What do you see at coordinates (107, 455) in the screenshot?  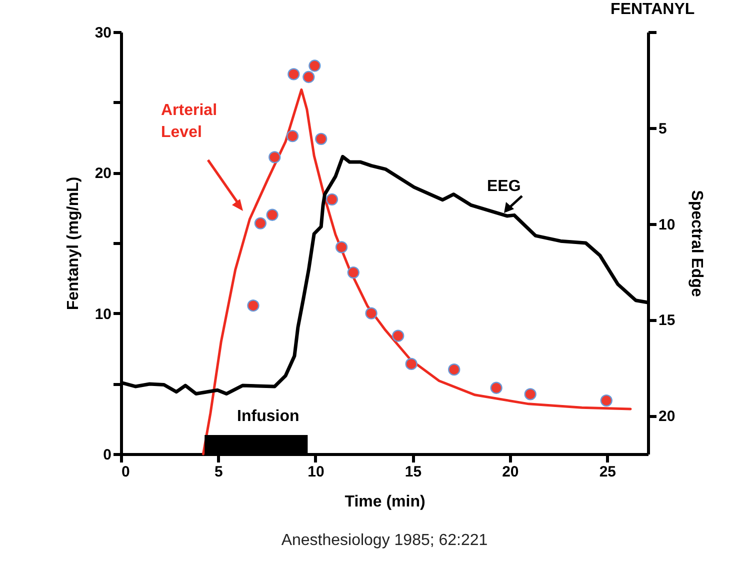 I see `y-tick-label: 0` at bounding box center [107, 455].